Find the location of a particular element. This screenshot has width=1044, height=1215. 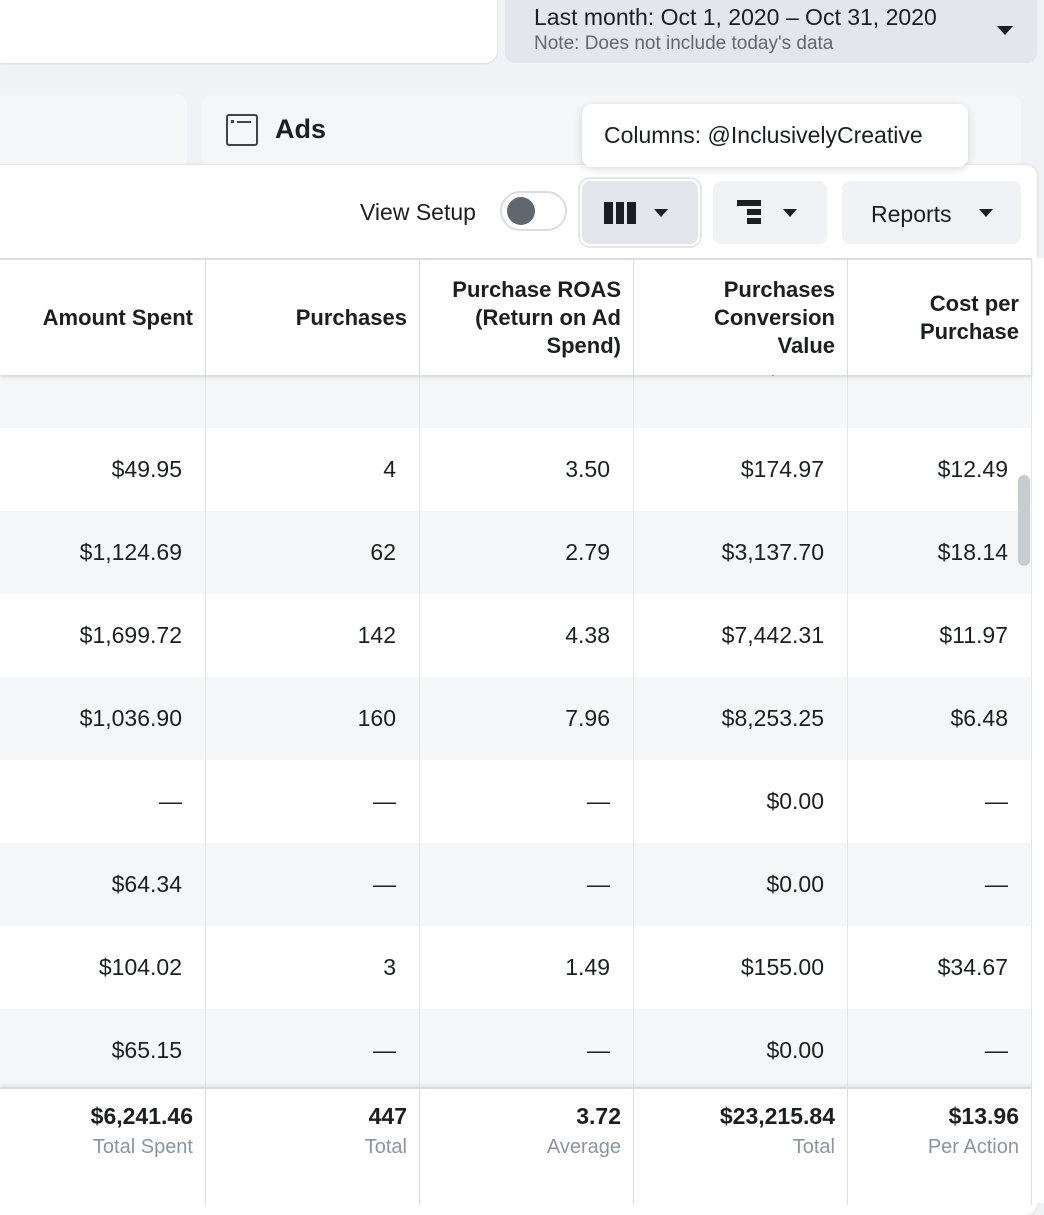

table-cell: $6.48 is located at coordinates (940, 718).